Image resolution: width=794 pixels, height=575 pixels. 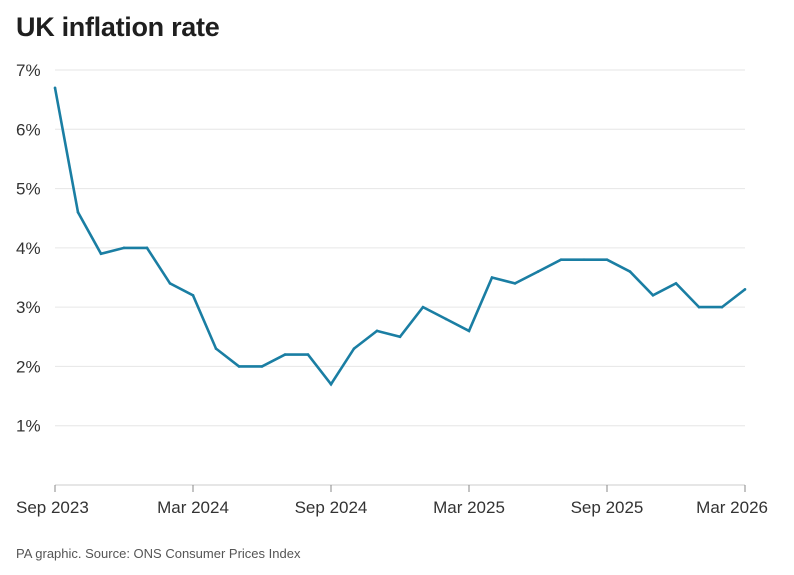 I want to click on y-tick-label: 1%, so click(x=28, y=426).